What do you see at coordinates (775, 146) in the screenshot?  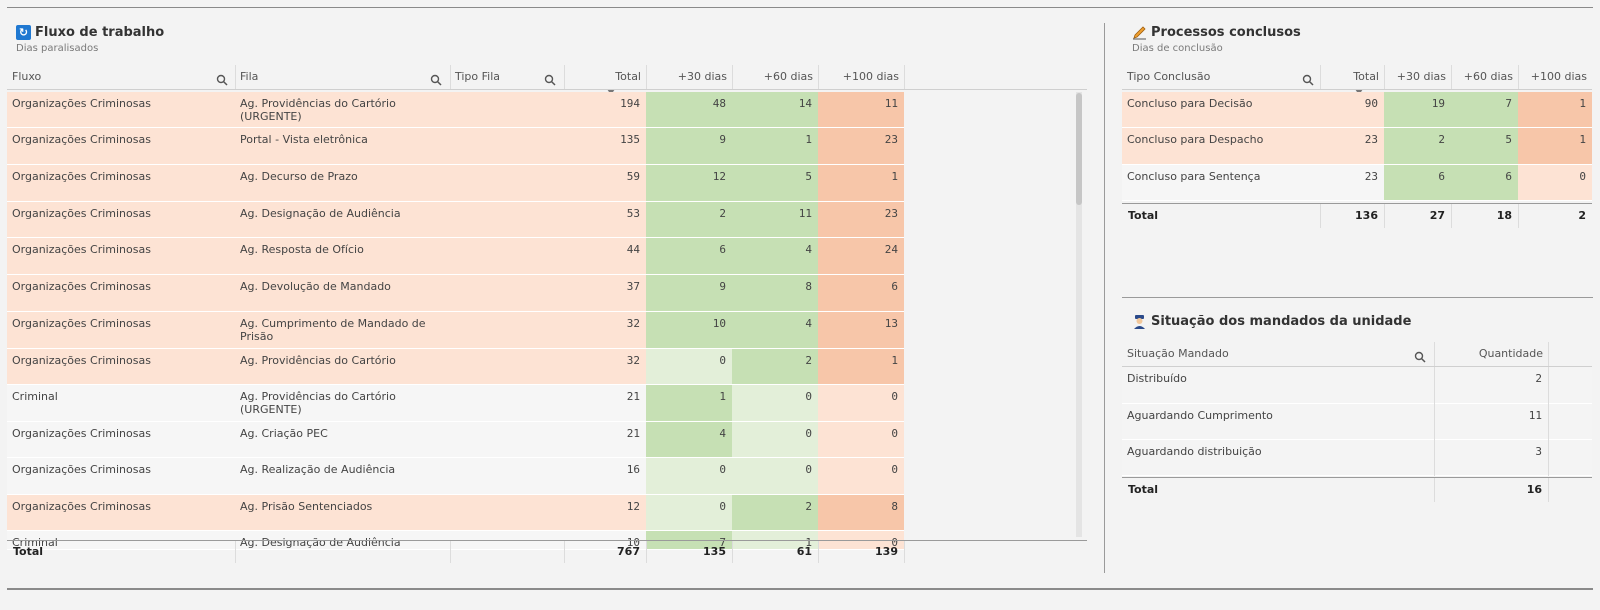 I see `fluxo-cell-plus60: 1` at bounding box center [775, 146].